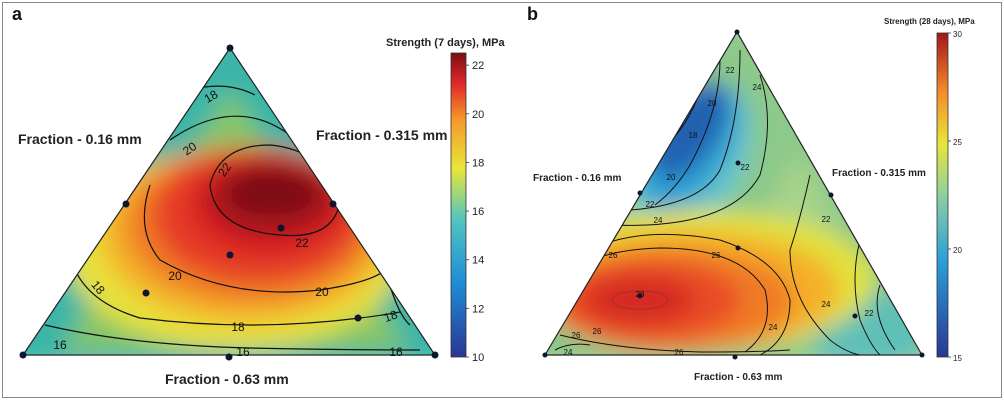 The image size is (1004, 400). What do you see at coordinates (929, 190) in the screenshot?
I see `colorbar-b: Strength (28 days), MPa 30 25 20 15` at bounding box center [929, 190].